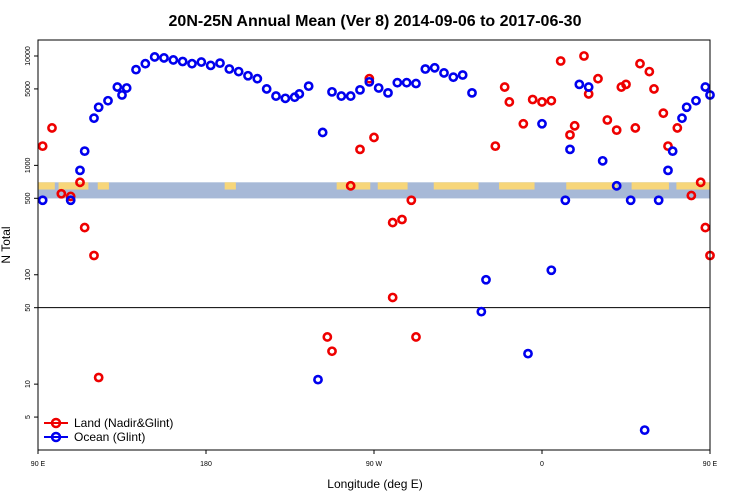 This screenshot has height=500, width=750. I want to click on y-axis-ticks: 5 10 50 100 500 1000 5000 10000, so click(31, 232).